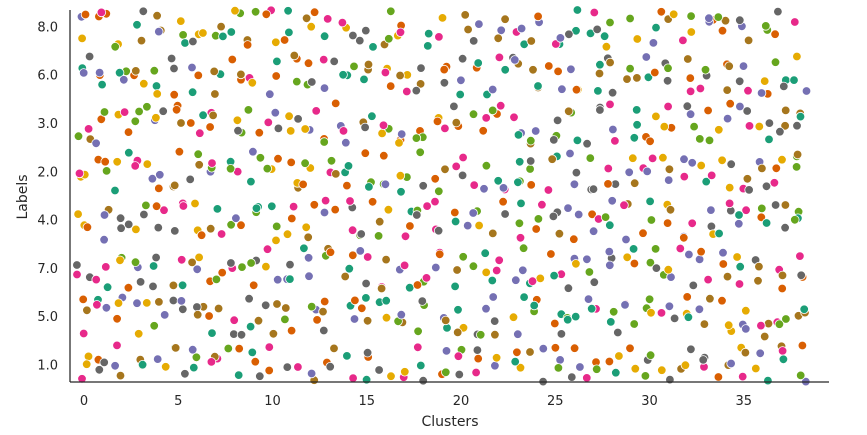 The height and width of the screenshot is (435, 867). Describe the element at coordinates (47, 172) in the screenshot. I see `y-tick-label: 2.0` at that location.